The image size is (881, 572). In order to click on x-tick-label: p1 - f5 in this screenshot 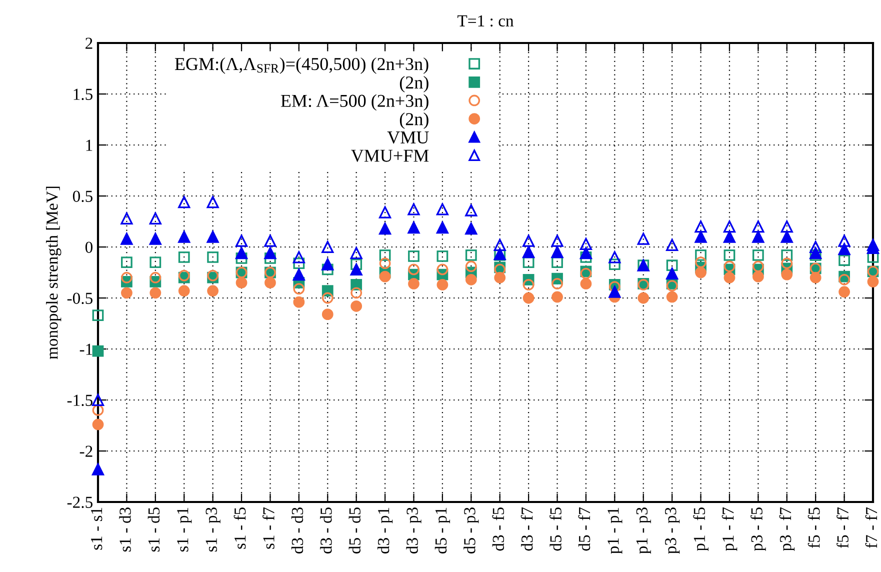, I will do `click(700, 530)`.